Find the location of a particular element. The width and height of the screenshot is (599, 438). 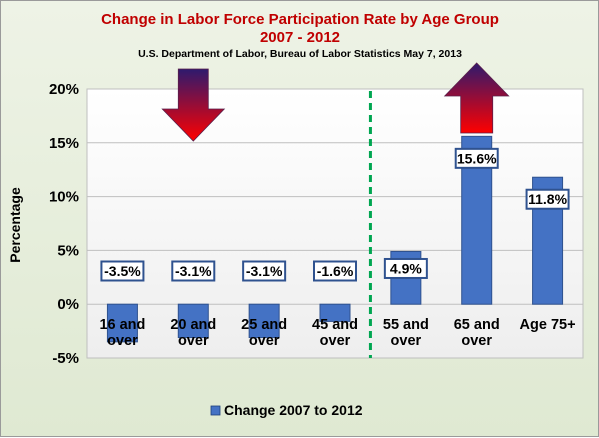

x-tick-label: 16 and is located at coordinates (122, 325).